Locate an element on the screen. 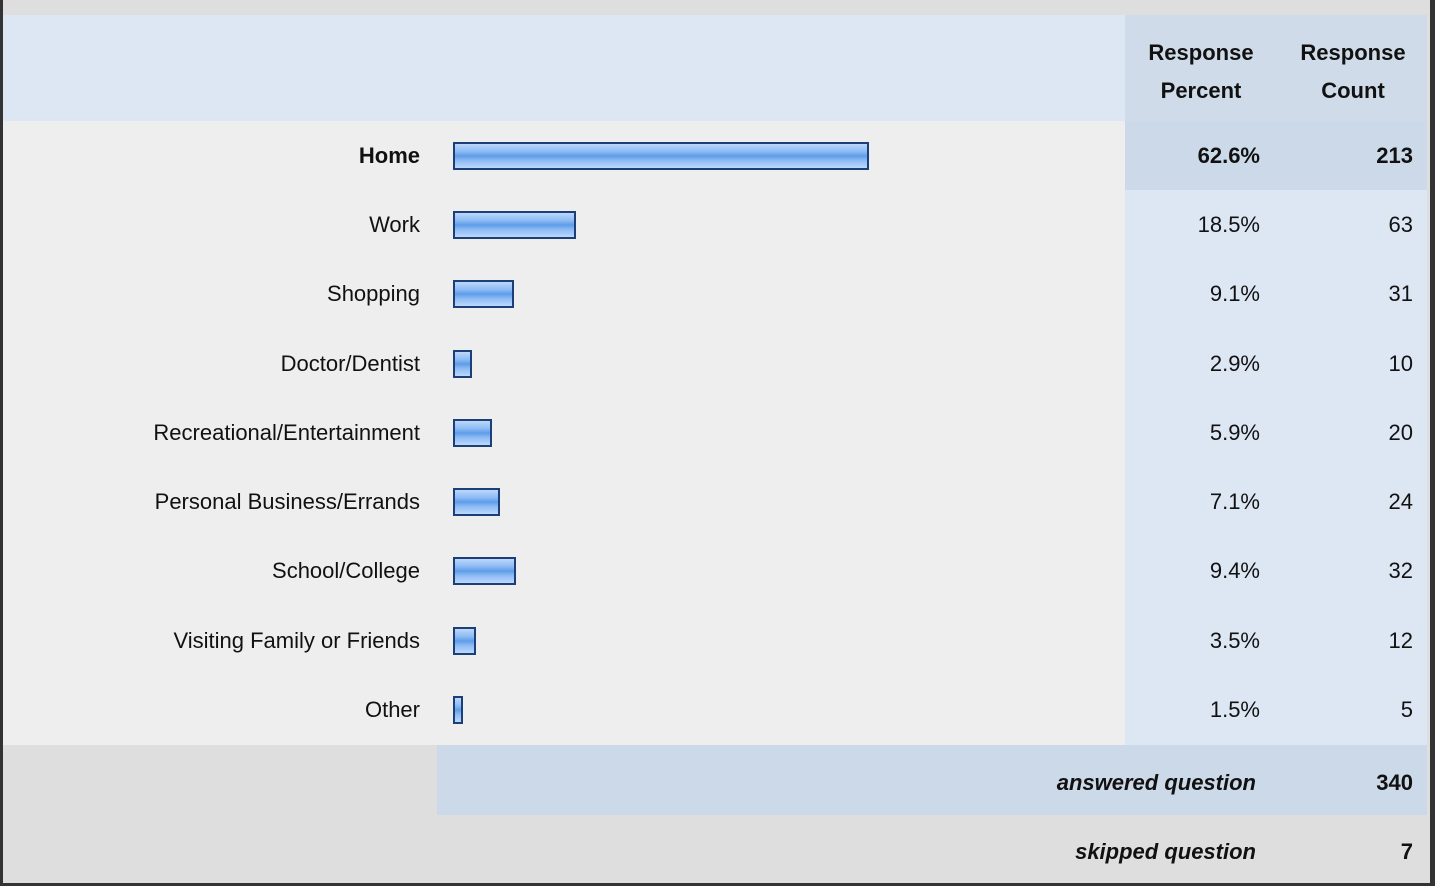 The height and width of the screenshot is (886, 1435). category-label: Home is located at coordinates (389, 155).